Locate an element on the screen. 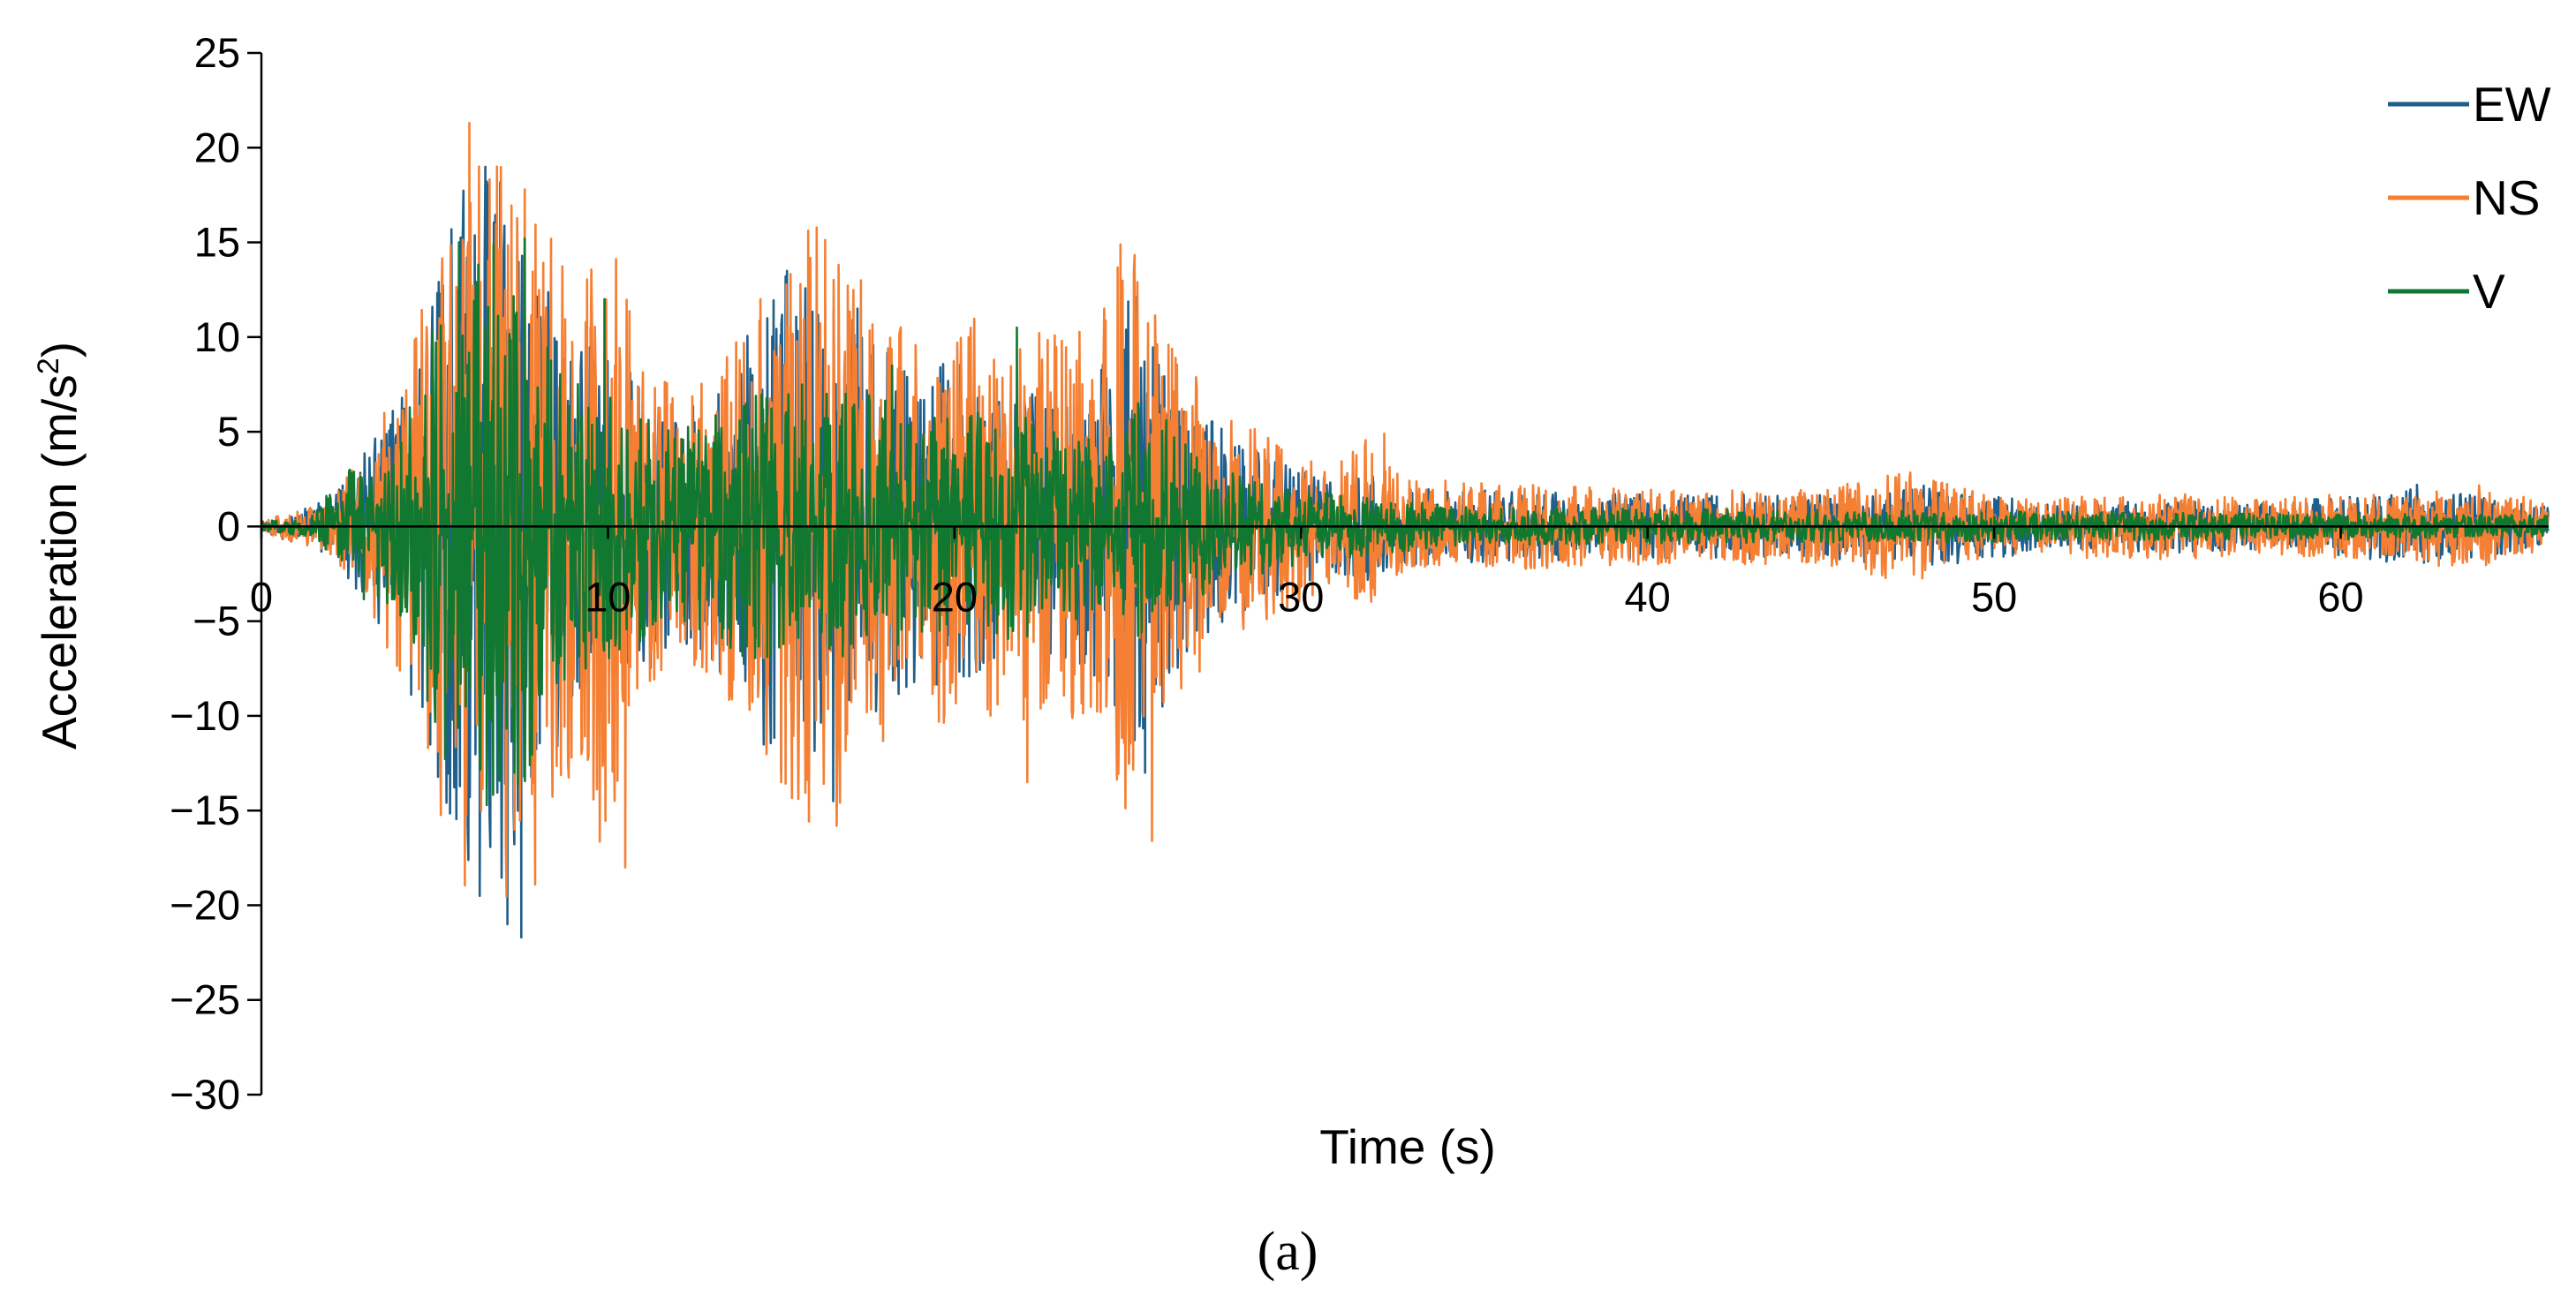 The width and height of the screenshot is (2576, 1303). x-tick-label: 40 is located at coordinates (1648, 596).